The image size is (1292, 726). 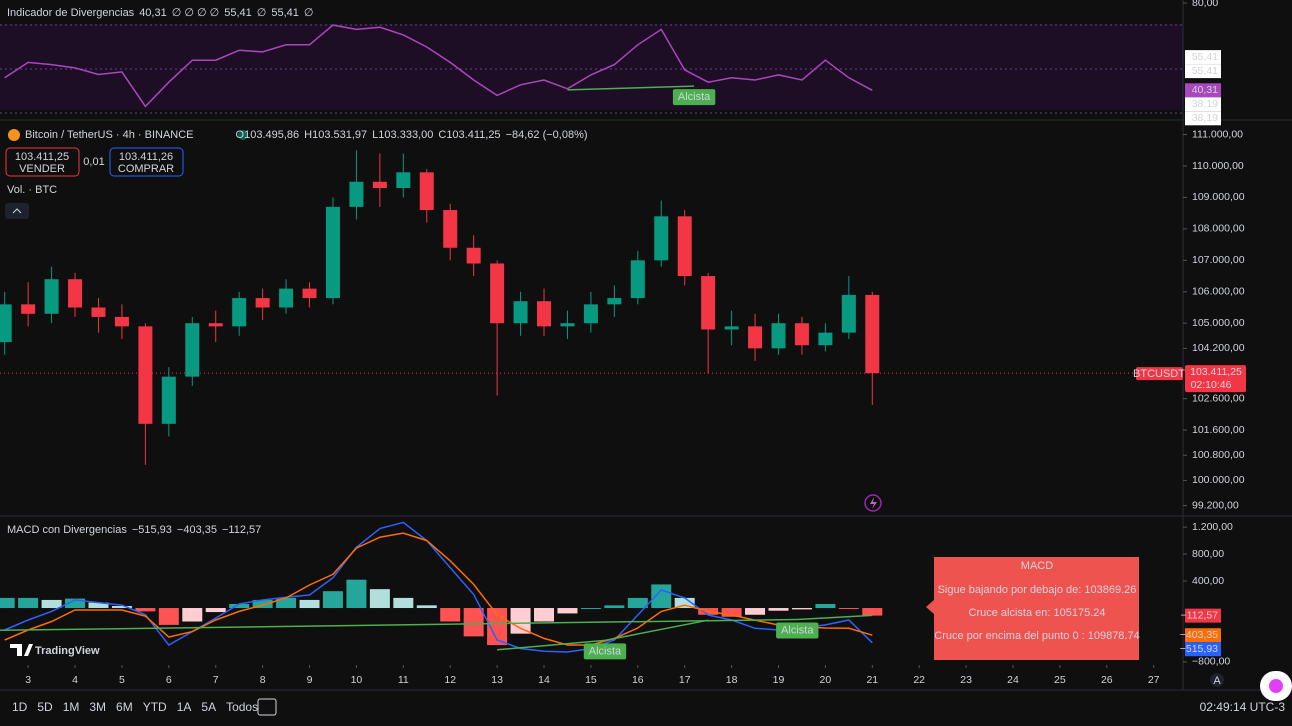 What do you see at coordinates (71, 707) in the screenshot?
I see `range-button: 1M` at bounding box center [71, 707].